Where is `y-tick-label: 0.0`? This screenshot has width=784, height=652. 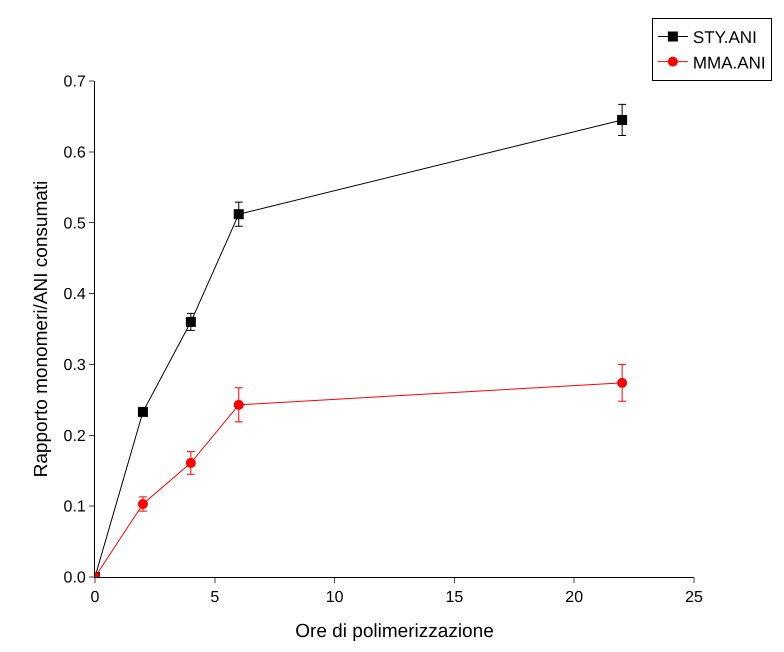
y-tick-label: 0.0 is located at coordinates (75, 578).